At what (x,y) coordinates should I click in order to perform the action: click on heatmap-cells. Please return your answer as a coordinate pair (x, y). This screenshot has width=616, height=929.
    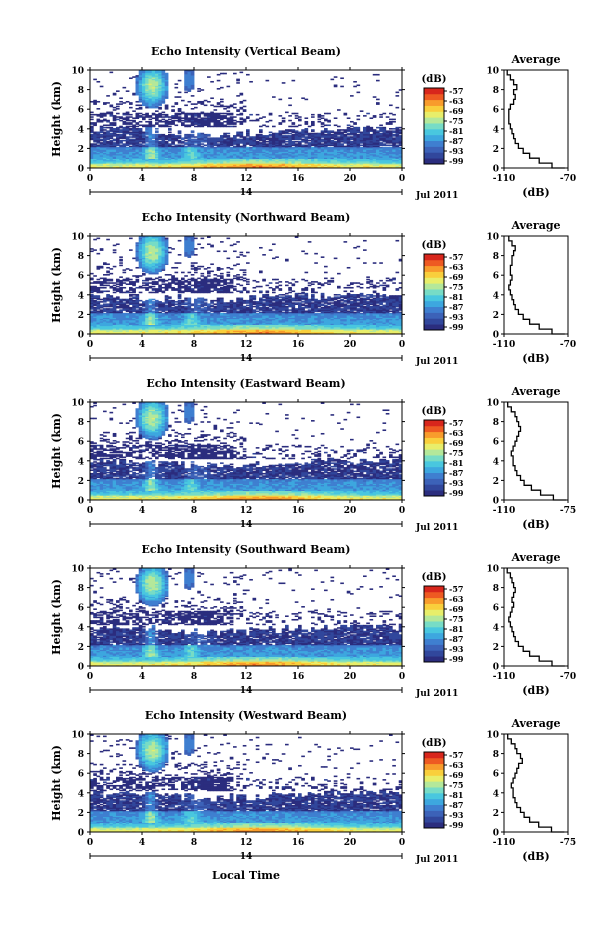
    Looking at the image, I should click on (246, 285).